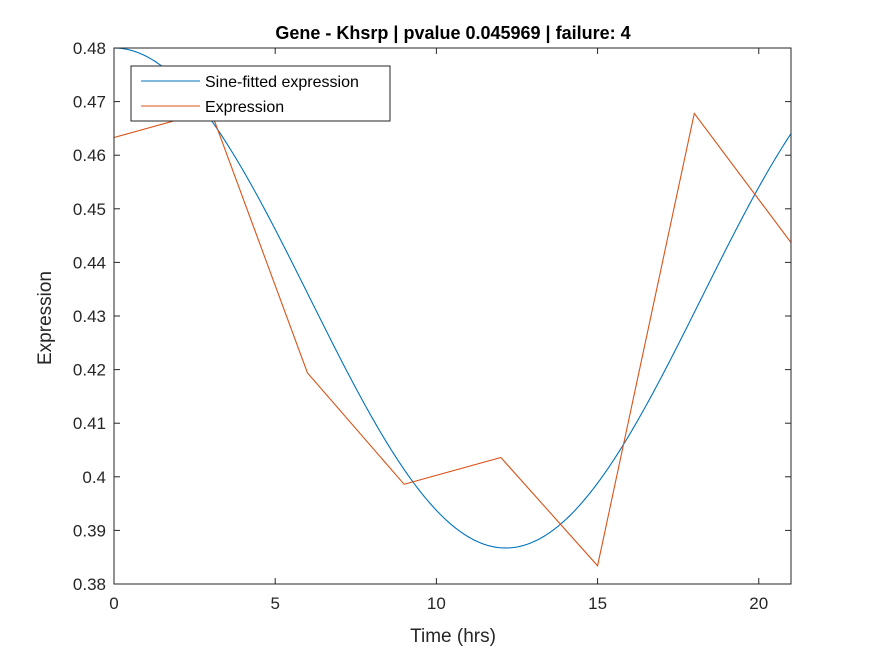 This screenshot has height=656, width=875. What do you see at coordinates (89, 155) in the screenshot?
I see `y-tick-label: 0.46` at bounding box center [89, 155].